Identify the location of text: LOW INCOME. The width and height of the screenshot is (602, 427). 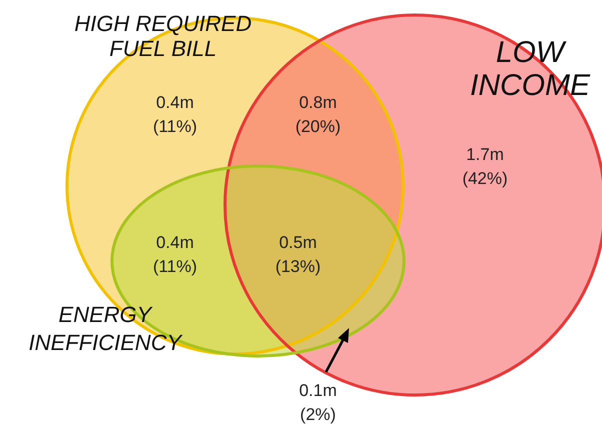
(530, 69).